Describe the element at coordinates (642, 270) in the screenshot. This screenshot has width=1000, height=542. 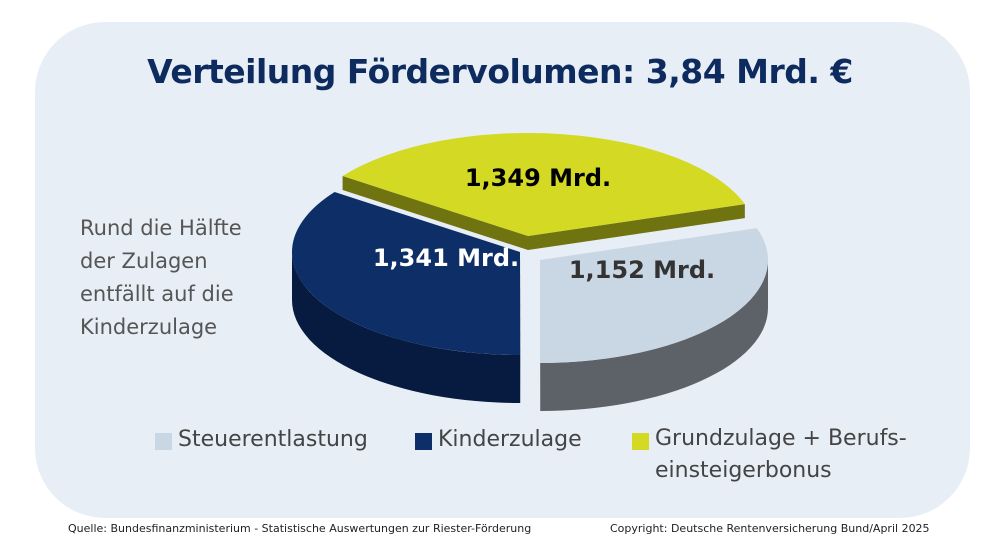
I see `slice-label-steuerentlastung: 1,152 Mrd.` at that location.